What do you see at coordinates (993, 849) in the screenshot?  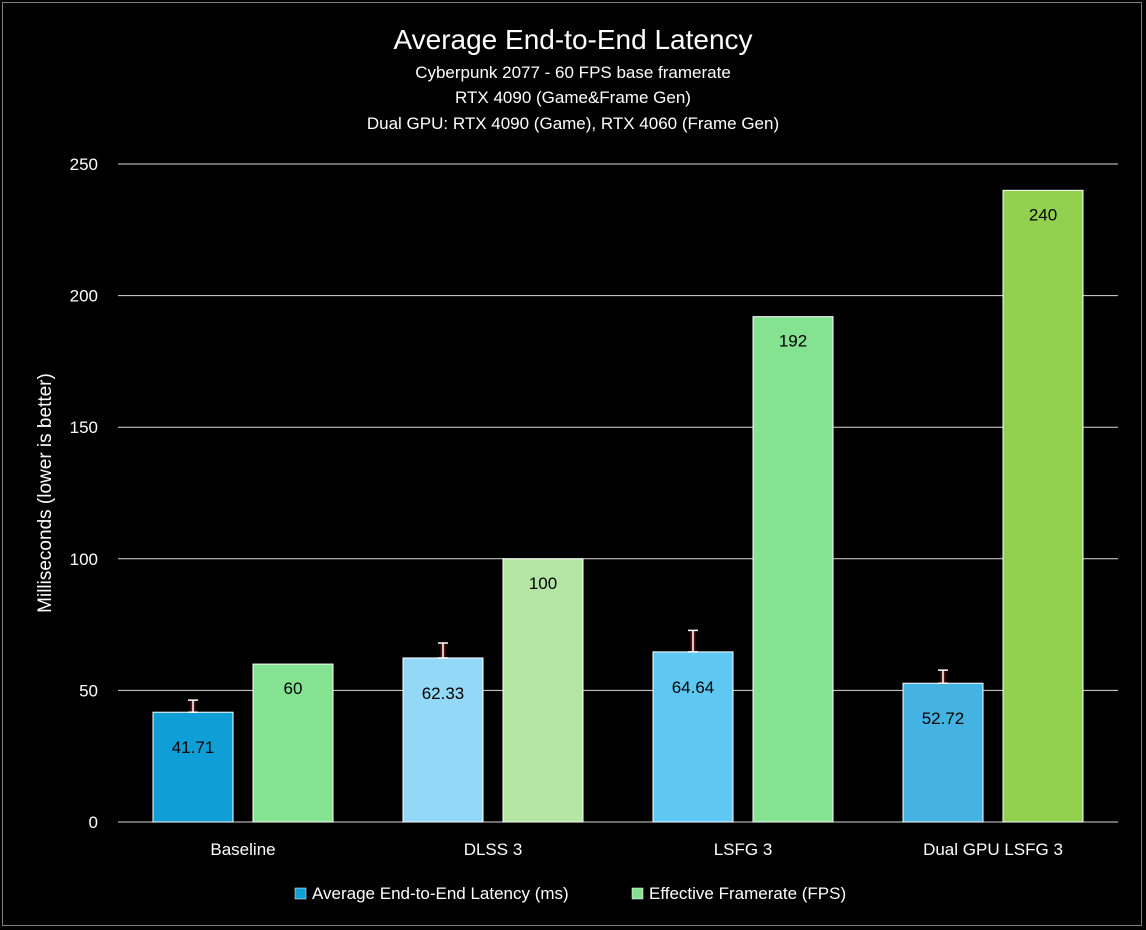 I see `x-tick-label: Dual GPU LSFG 3` at bounding box center [993, 849].